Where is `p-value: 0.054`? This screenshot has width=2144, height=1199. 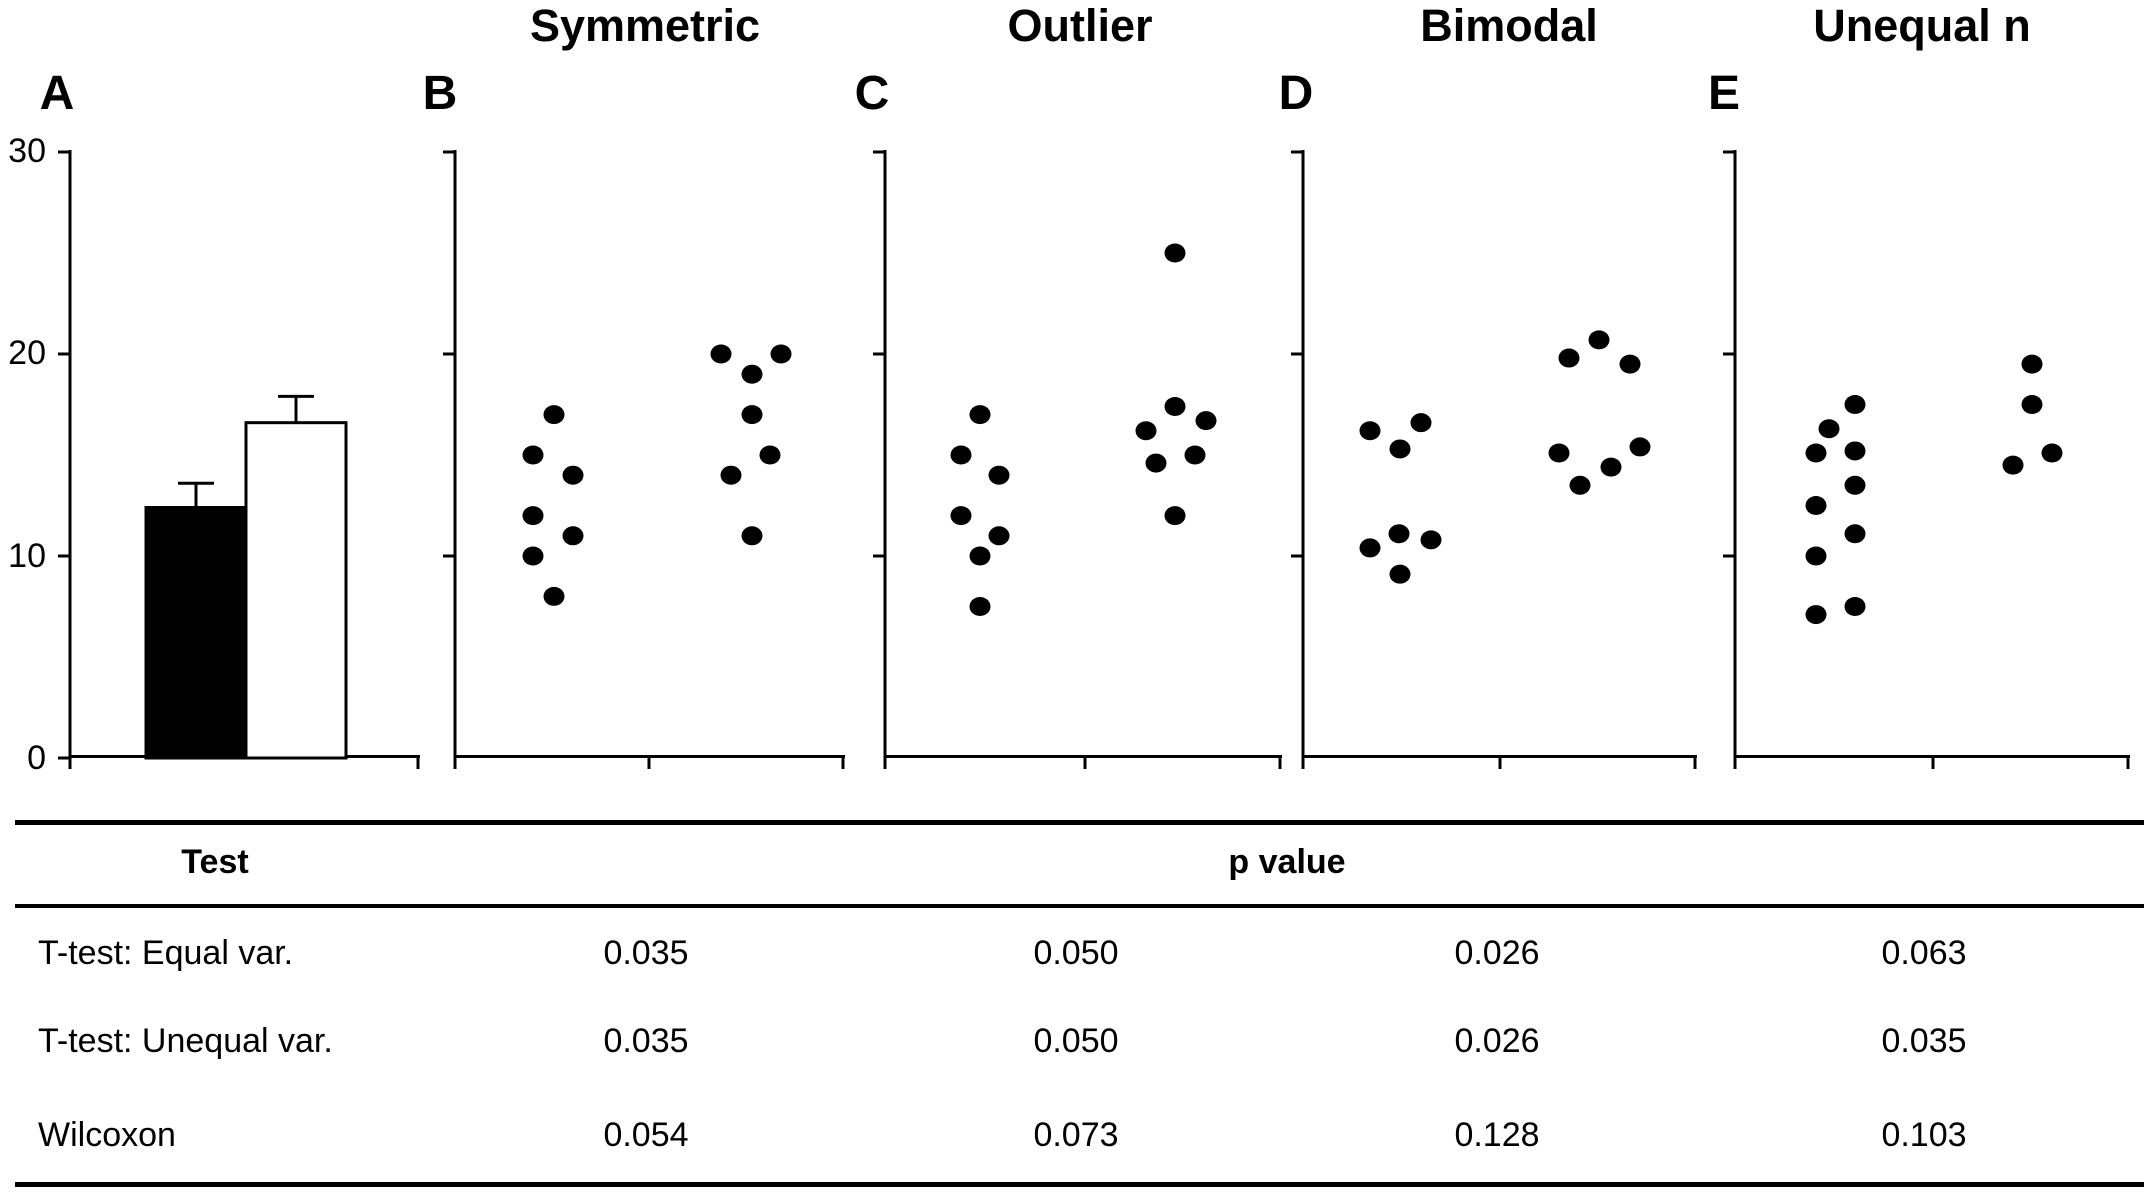 p-value: 0.054 is located at coordinates (646, 1135).